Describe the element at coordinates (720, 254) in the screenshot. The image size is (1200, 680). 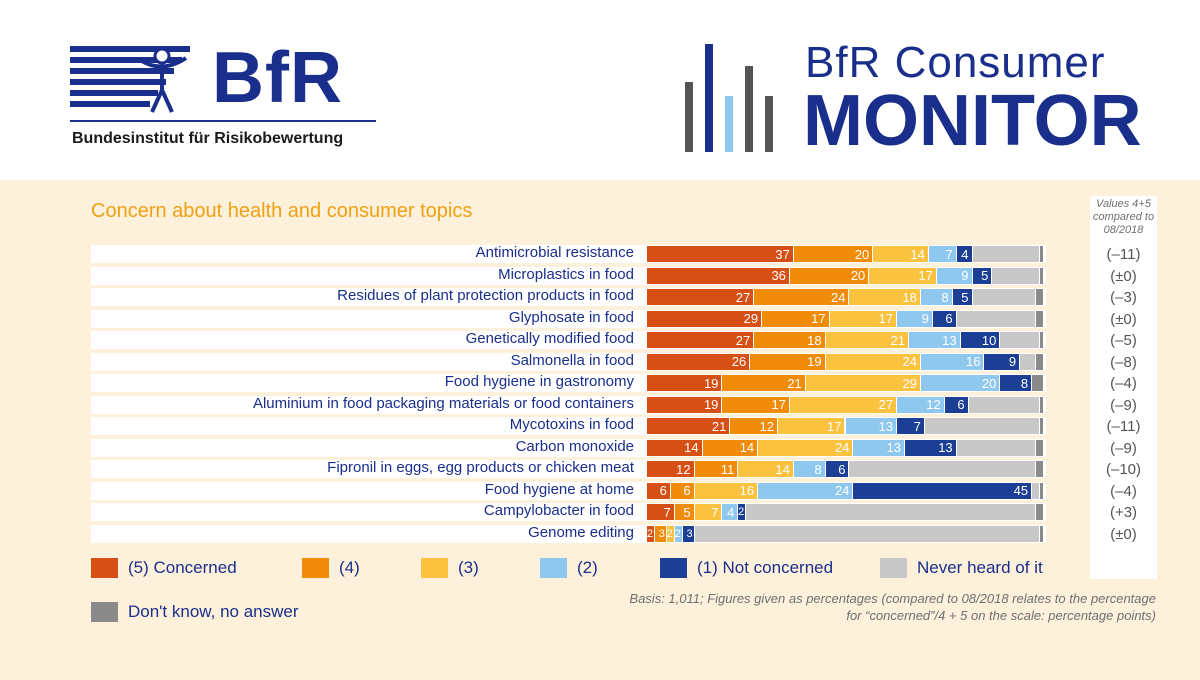
I see `bar-segment: 37` at that location.